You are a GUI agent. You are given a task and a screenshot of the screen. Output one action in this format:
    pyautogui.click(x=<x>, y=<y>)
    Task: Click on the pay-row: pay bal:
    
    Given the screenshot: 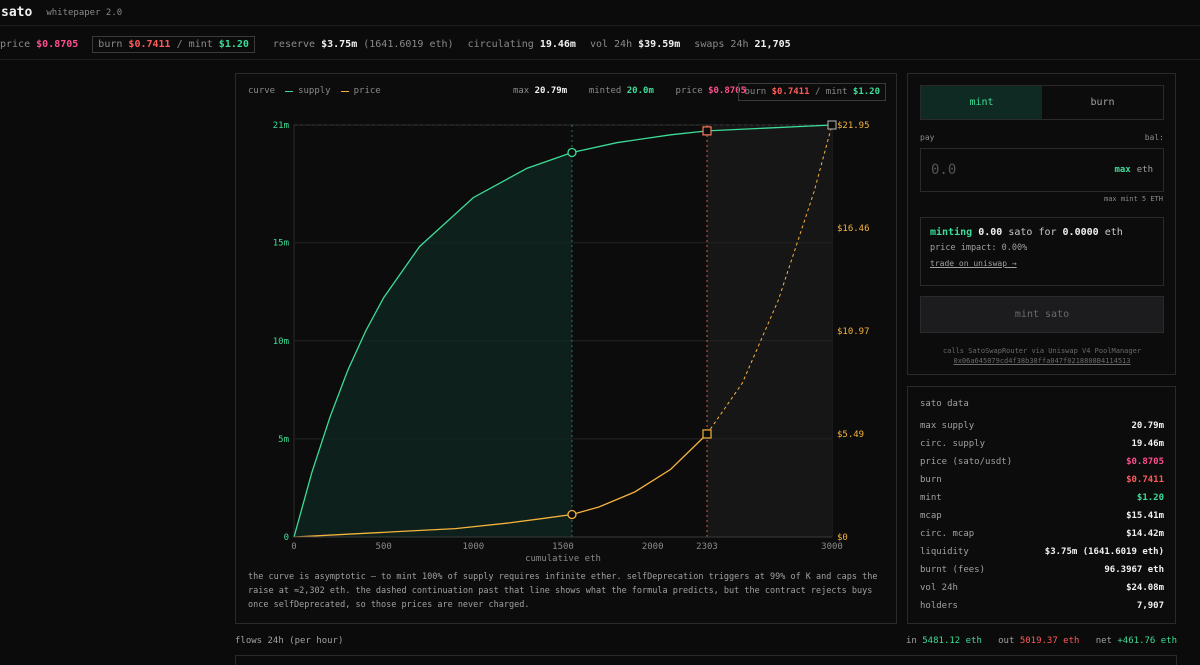 What is the action you would take?
    pyautogui.click(x=1042, y=137)
    